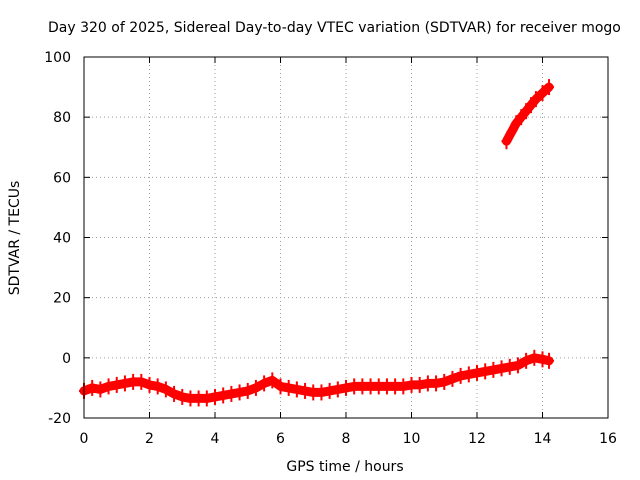  What do you see at coordinates (280, 439) in the screenshot?
I see `x-tick-label: 6` at bounding box center [280, 439].